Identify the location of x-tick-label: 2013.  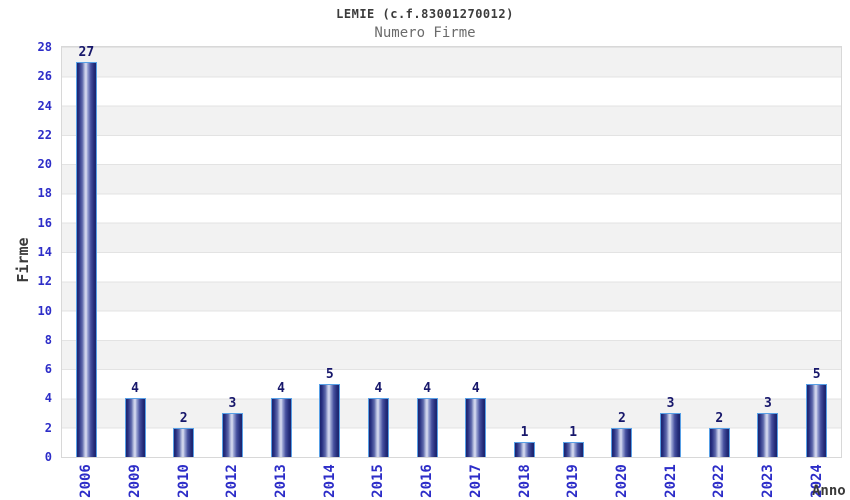
(281, 481).